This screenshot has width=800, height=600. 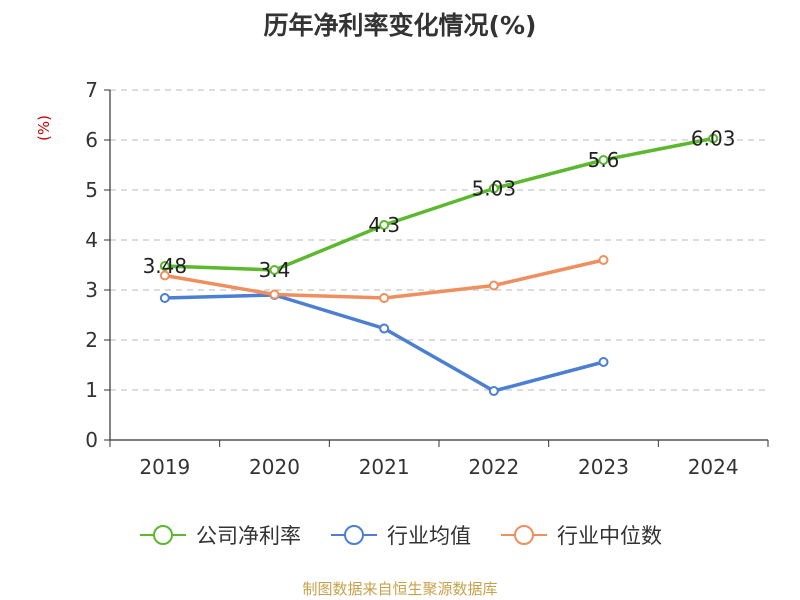 I want to click on y-tick-label: 1, so click(x=91, y=390).